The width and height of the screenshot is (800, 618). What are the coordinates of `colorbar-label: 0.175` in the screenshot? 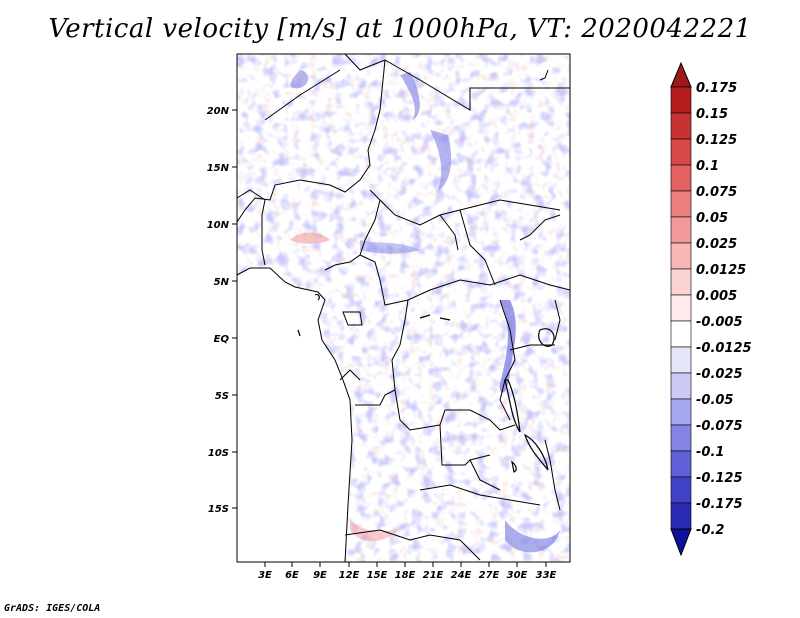 It's located at (716, 88).